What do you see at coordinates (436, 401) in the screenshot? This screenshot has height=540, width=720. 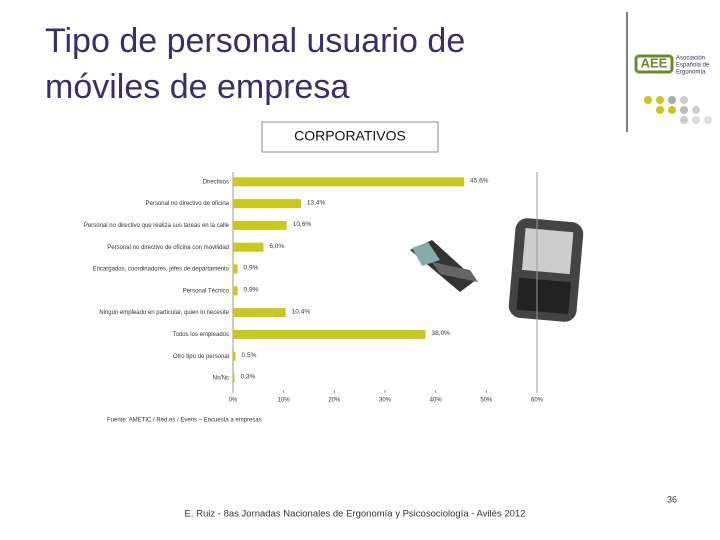 I see `x-tick-label: 40%` at bounding box center [436, 401].